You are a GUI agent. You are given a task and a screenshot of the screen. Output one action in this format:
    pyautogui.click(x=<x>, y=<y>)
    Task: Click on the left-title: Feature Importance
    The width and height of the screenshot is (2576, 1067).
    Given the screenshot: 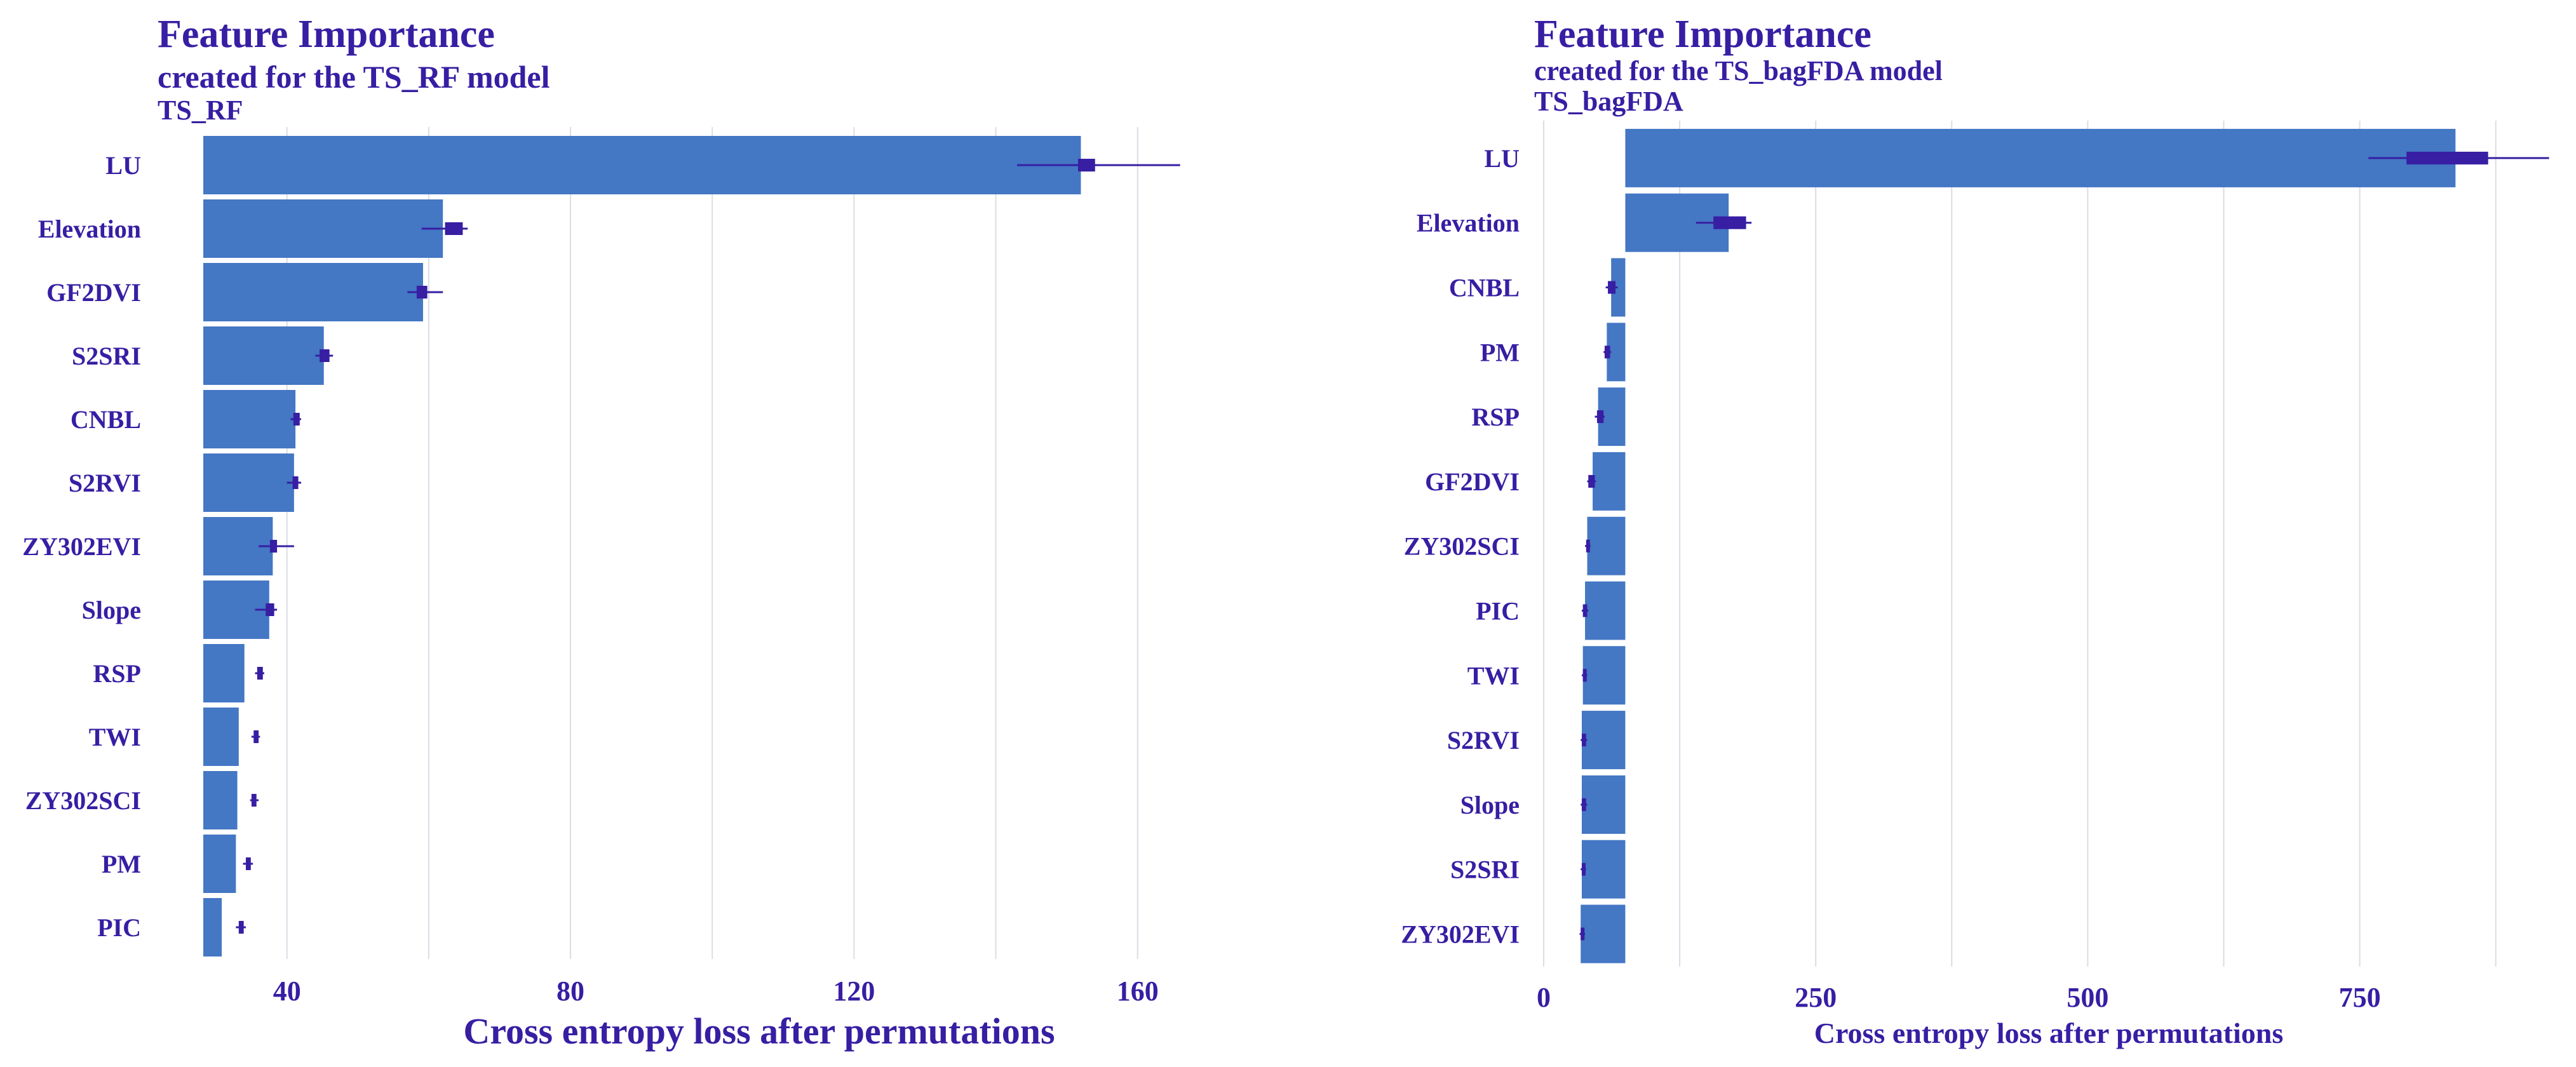 What is the action you would take?
    pyautogui.click(x=326, y=34)
    